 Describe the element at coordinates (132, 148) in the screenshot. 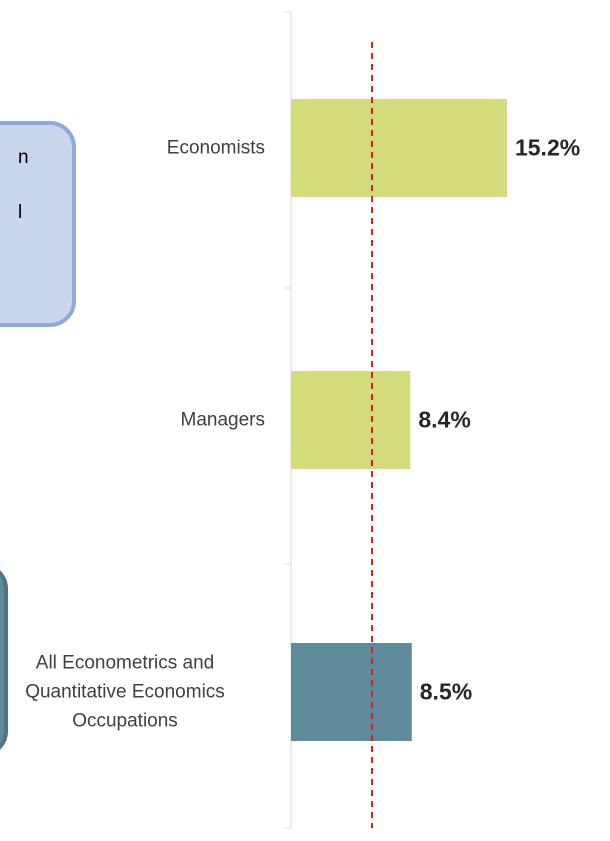

I see `category-label: Economists` at that location.